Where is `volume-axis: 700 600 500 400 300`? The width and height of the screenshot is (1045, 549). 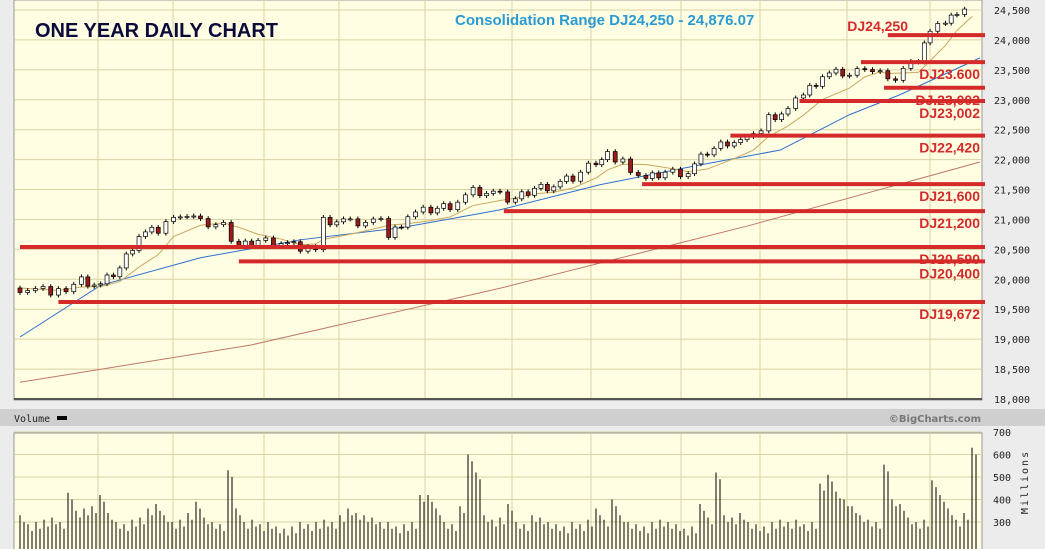 volume-axis: 700 600 500 400 300 is located at coordinates (1002, 478).